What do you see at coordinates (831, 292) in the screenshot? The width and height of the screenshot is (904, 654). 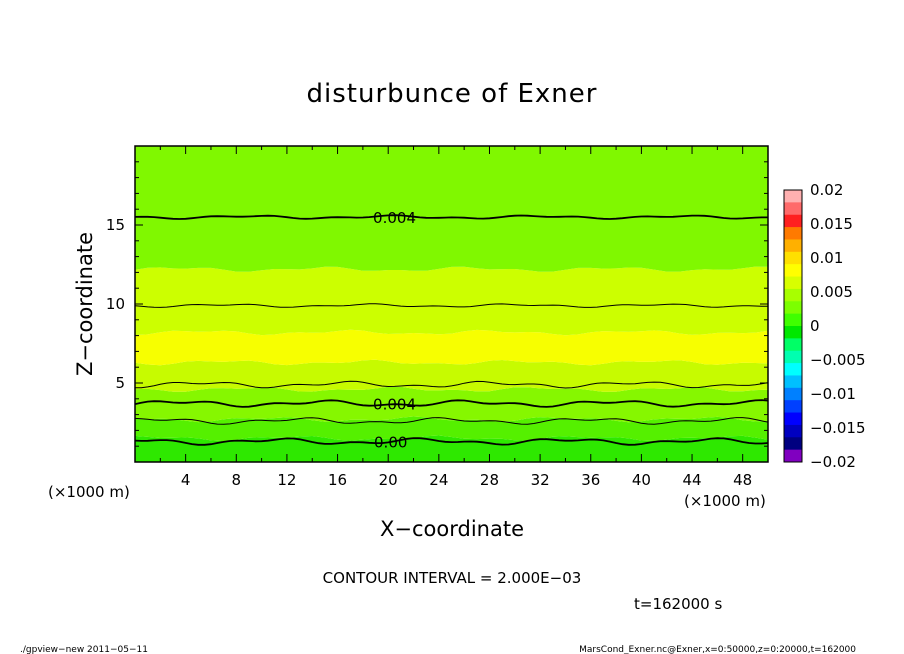 I see `colorbar-label: 0.005` at bounding box center [831, 292].